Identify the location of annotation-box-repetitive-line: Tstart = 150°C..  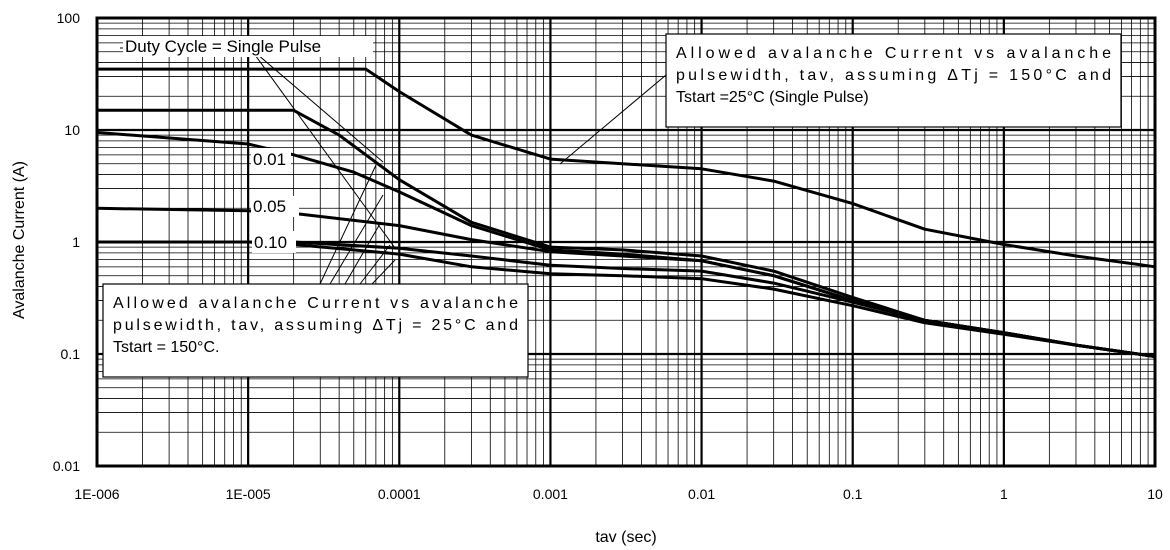
(166, 347).